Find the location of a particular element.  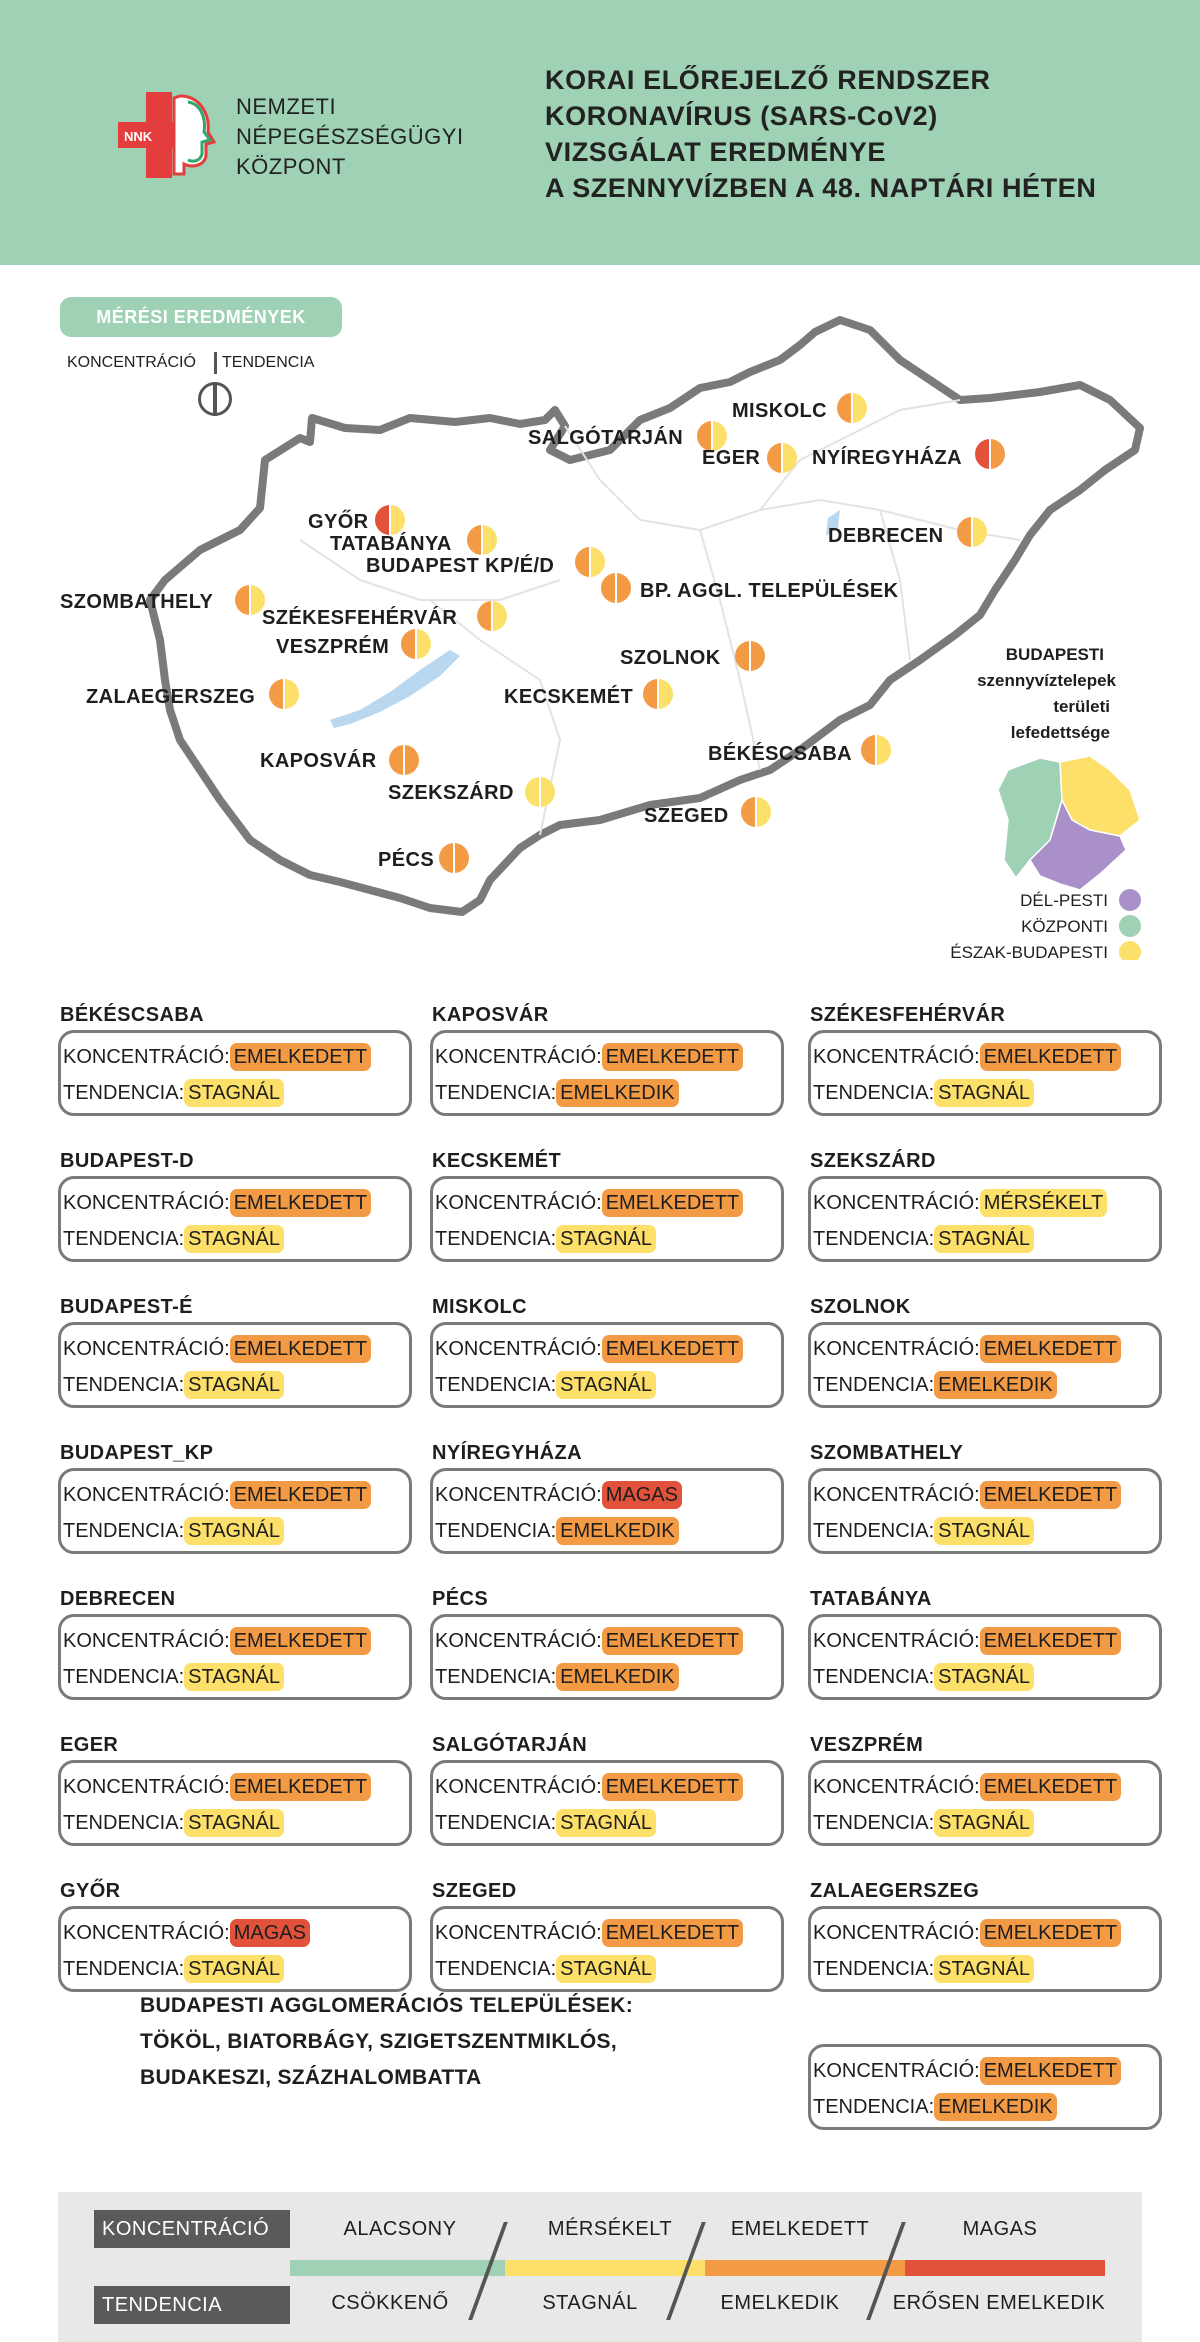

city-card-name: SZEGED is located at coordinates (474, 1891).